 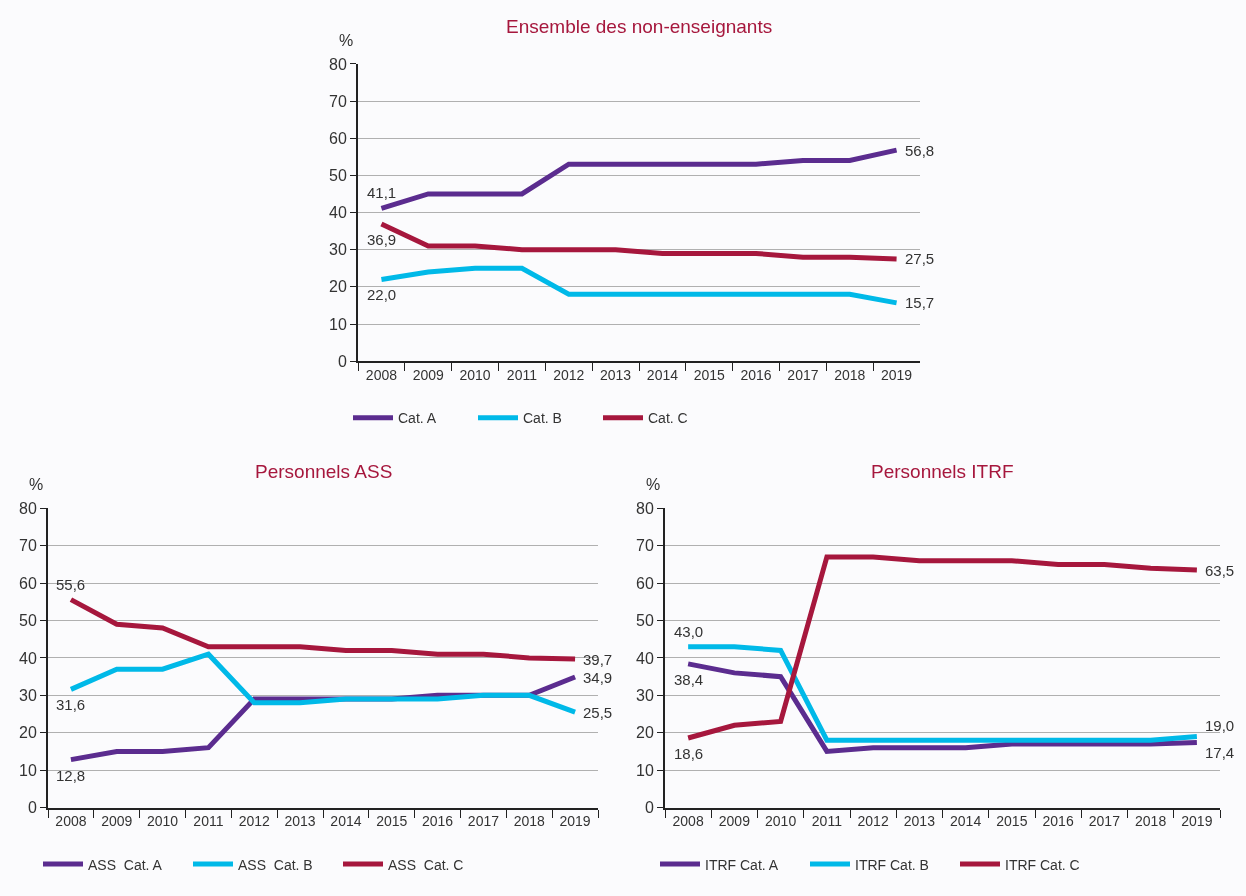 I want to click on data-label: 19,0, so click(x=1220, y=725).